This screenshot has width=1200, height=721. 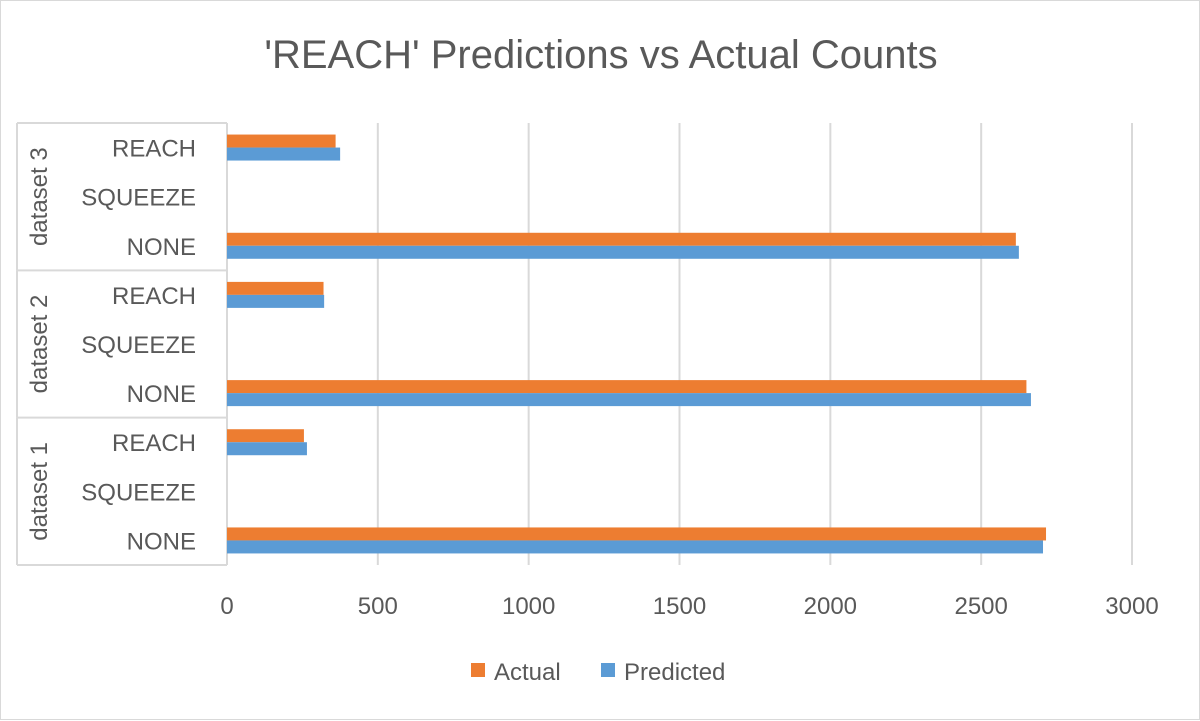 I want to click on x-tick-label: 500, so click(x=378, y=606).